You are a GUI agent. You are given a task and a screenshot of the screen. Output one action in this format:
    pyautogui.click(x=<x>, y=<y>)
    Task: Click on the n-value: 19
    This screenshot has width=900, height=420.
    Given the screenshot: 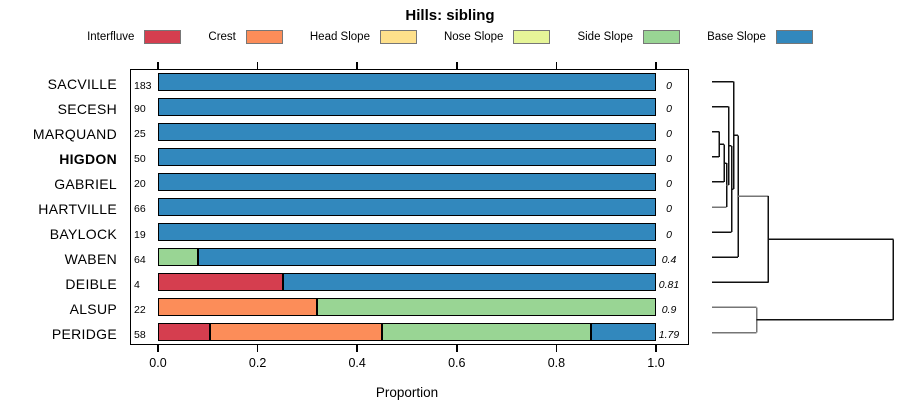 What is the action you would take?
    pyautogui.click(x=140, y=234)
    